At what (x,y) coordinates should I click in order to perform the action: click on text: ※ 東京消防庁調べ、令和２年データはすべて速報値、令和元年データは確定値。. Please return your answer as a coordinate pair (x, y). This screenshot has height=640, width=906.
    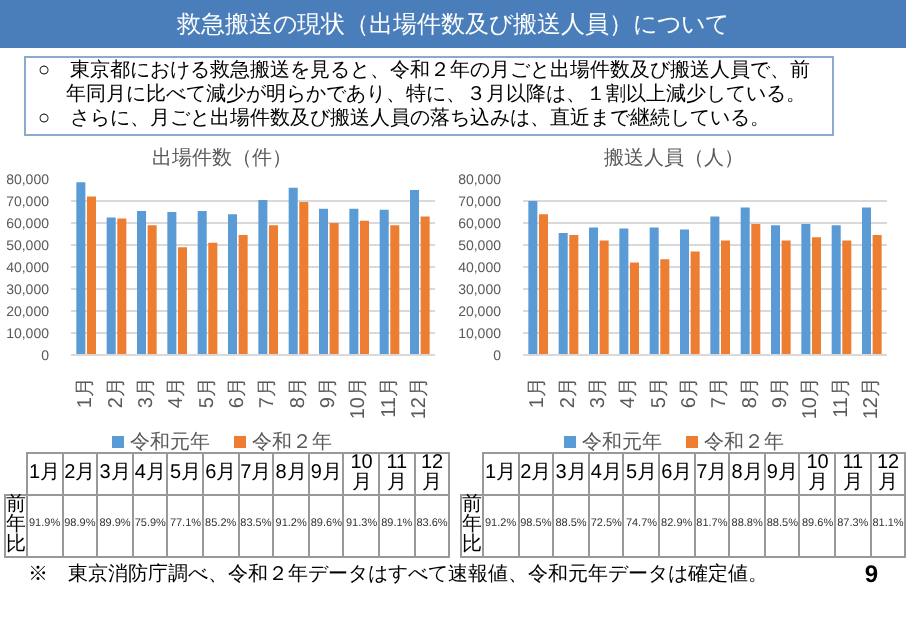
    Looking at the image, I should click on (398, 574).